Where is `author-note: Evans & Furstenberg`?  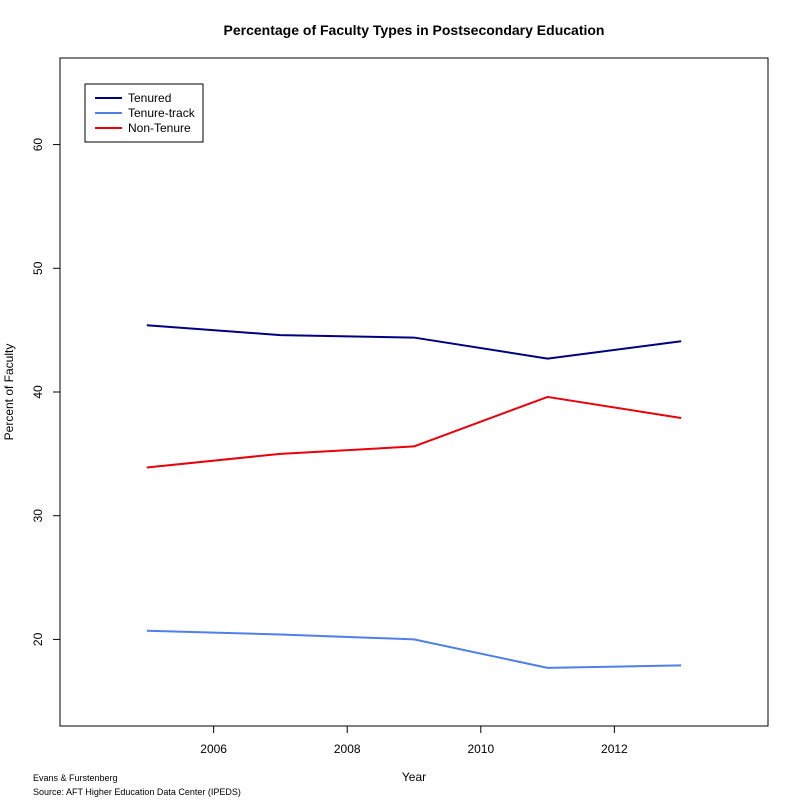
author-note: Evans & Furstenberg is located at coordinates (75, 778).